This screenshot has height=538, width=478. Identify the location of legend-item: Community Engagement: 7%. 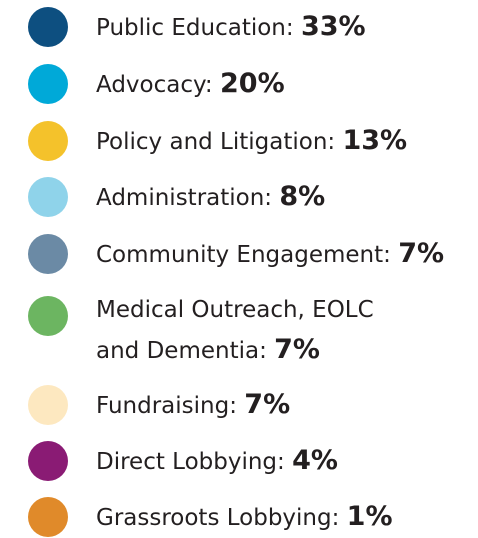
(286, 254).